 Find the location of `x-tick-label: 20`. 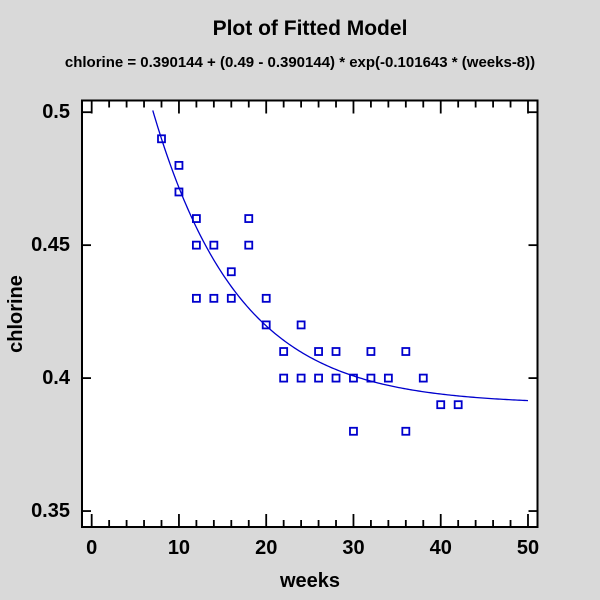

x-tick-label: 20 is located at coordinates (266, 548).